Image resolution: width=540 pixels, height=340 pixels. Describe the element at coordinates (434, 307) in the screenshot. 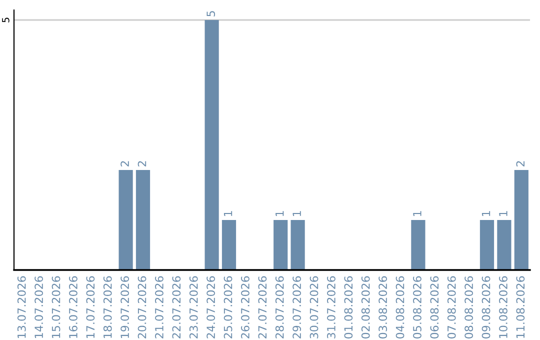

I see `x-tick-label: 06.08.2026` at that location.